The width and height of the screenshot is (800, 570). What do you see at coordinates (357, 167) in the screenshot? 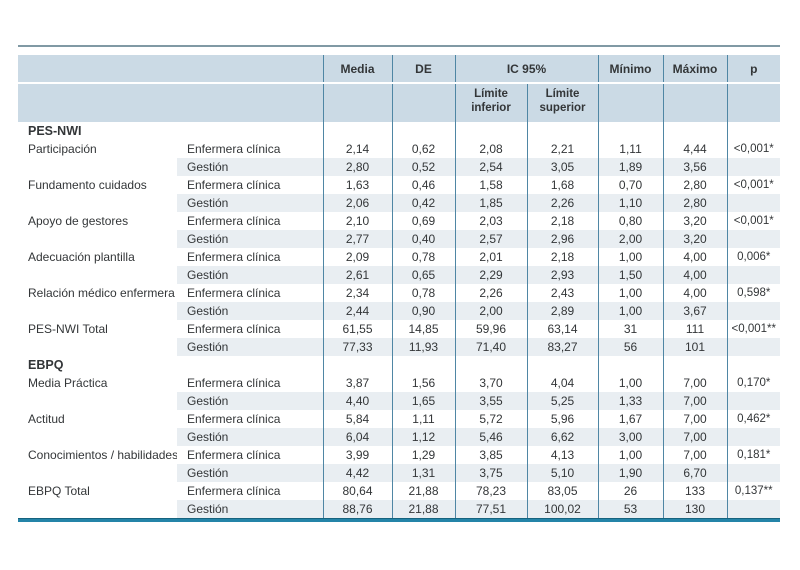
I see `cell-media: 2,80` at bounding box center [357, 167].